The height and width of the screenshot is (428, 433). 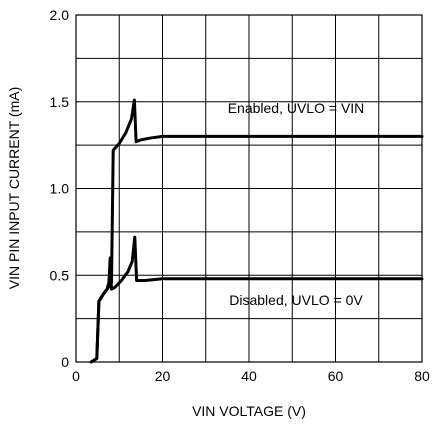 I want to click on y-tick-label: 2.0, so click(x=60, y=15).